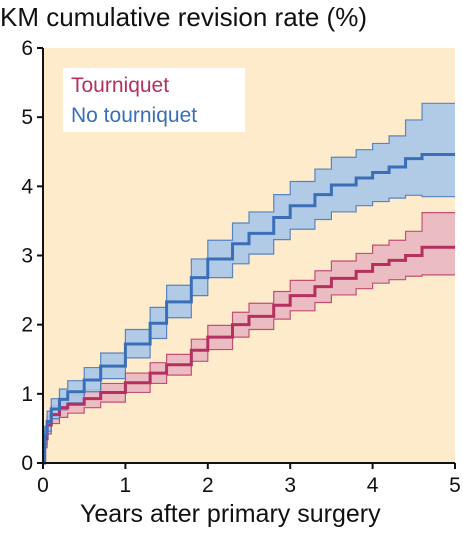  Describe the element at coordinates (208, 485) in the screenshot. I see `x-tick-label: 2` at that location.